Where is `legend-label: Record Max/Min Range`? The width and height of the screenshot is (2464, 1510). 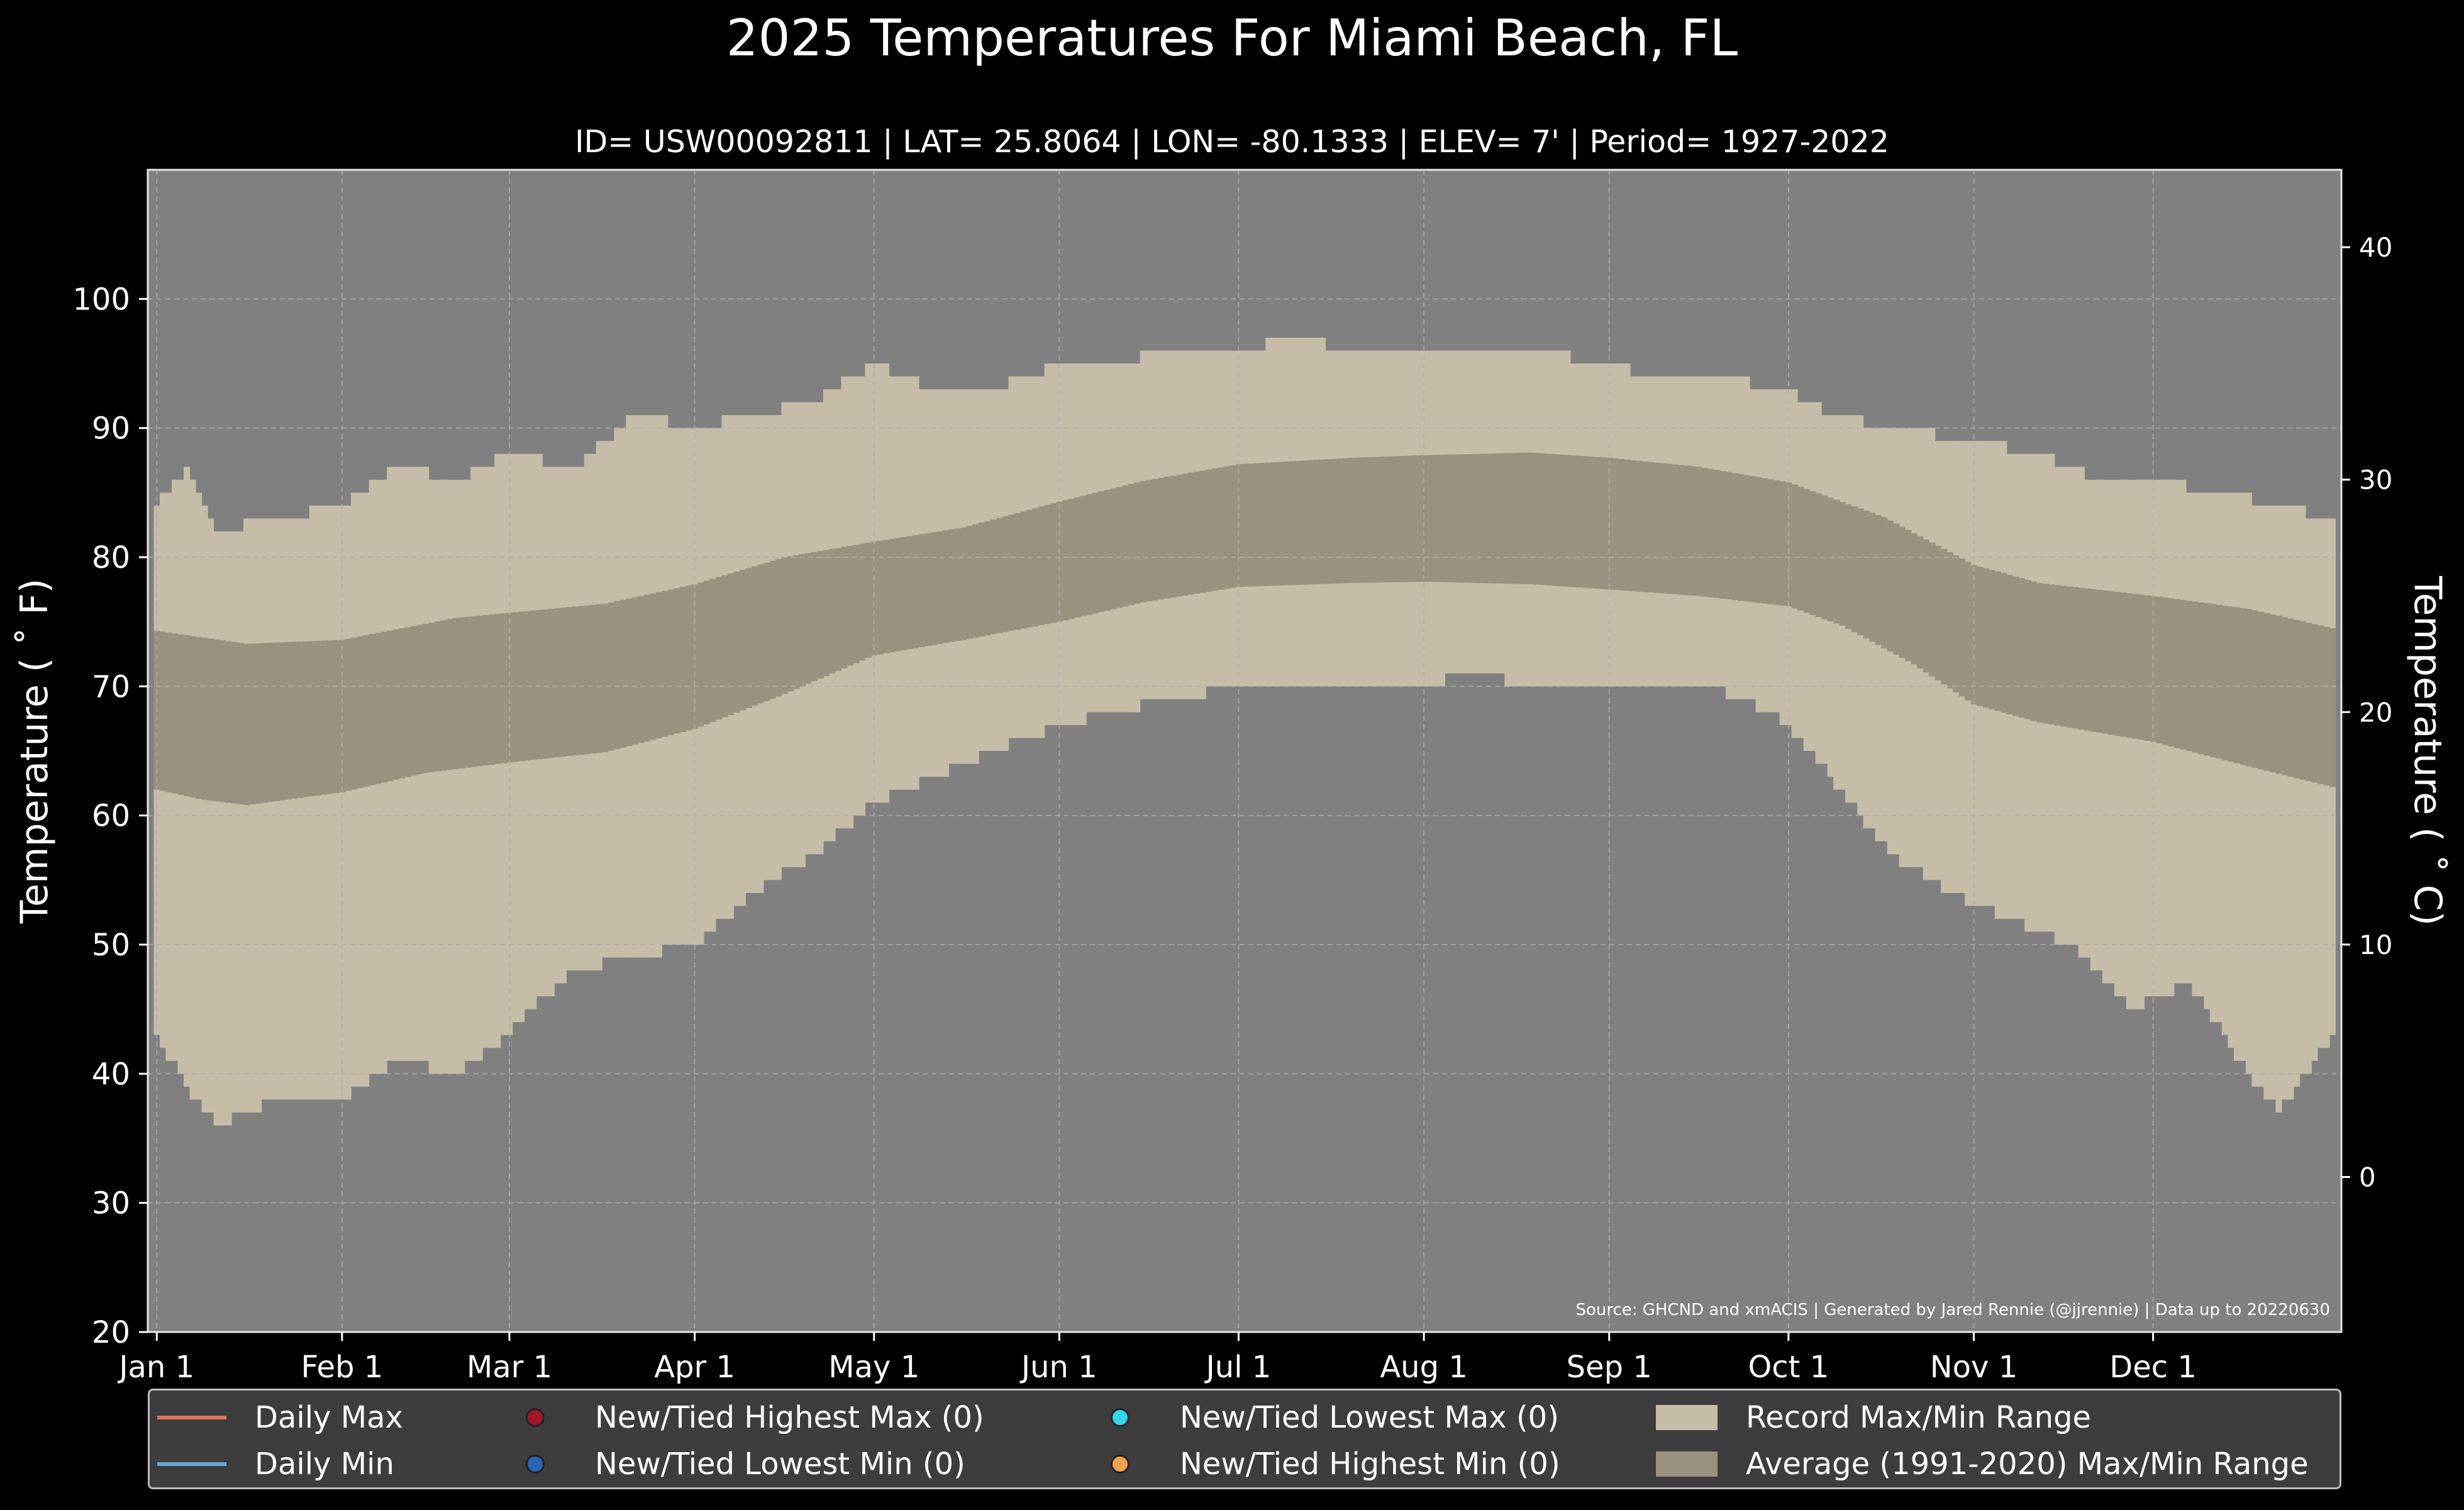
legend-label: Record Max/Min Range is located at coordinates (1919, 1417).